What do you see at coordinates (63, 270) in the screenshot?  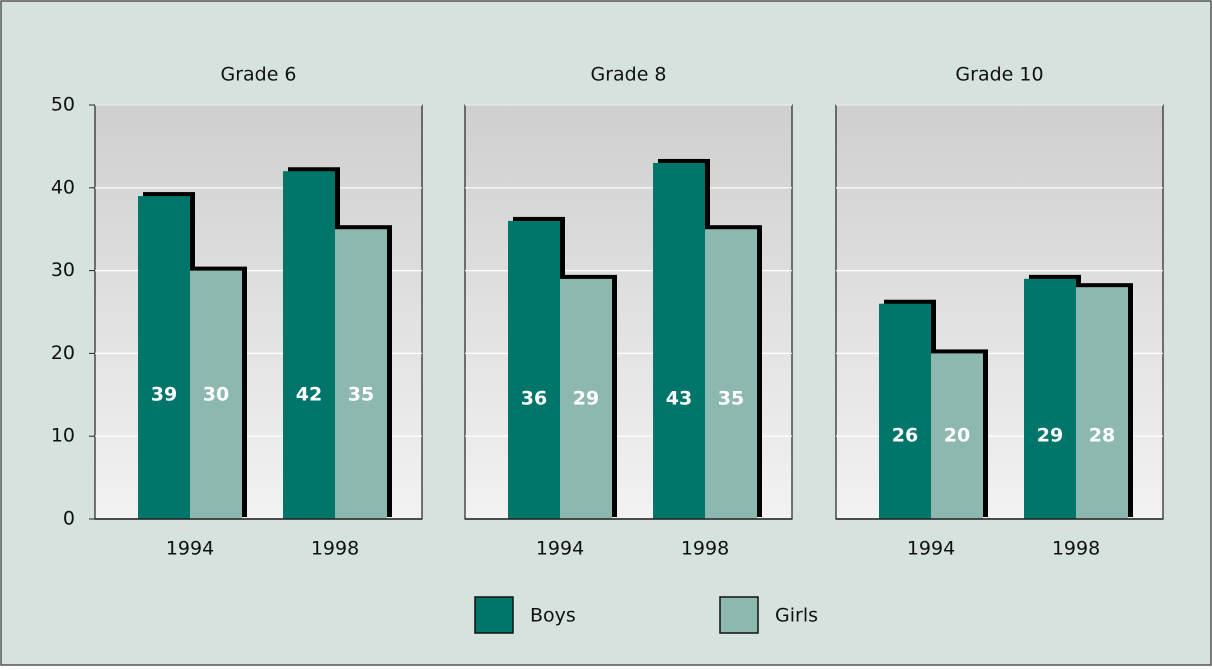 I see `y-tick-label: 30` at bounding box center [63, 270].